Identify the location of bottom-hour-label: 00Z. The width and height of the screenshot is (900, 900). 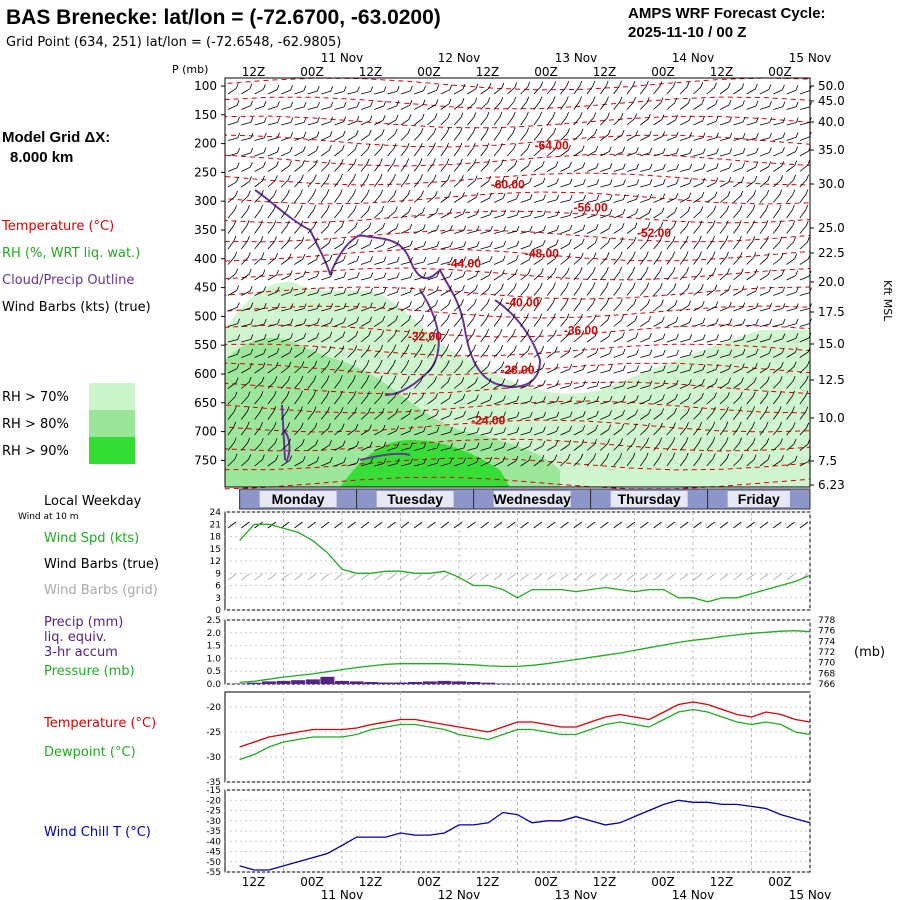
(663, 882).